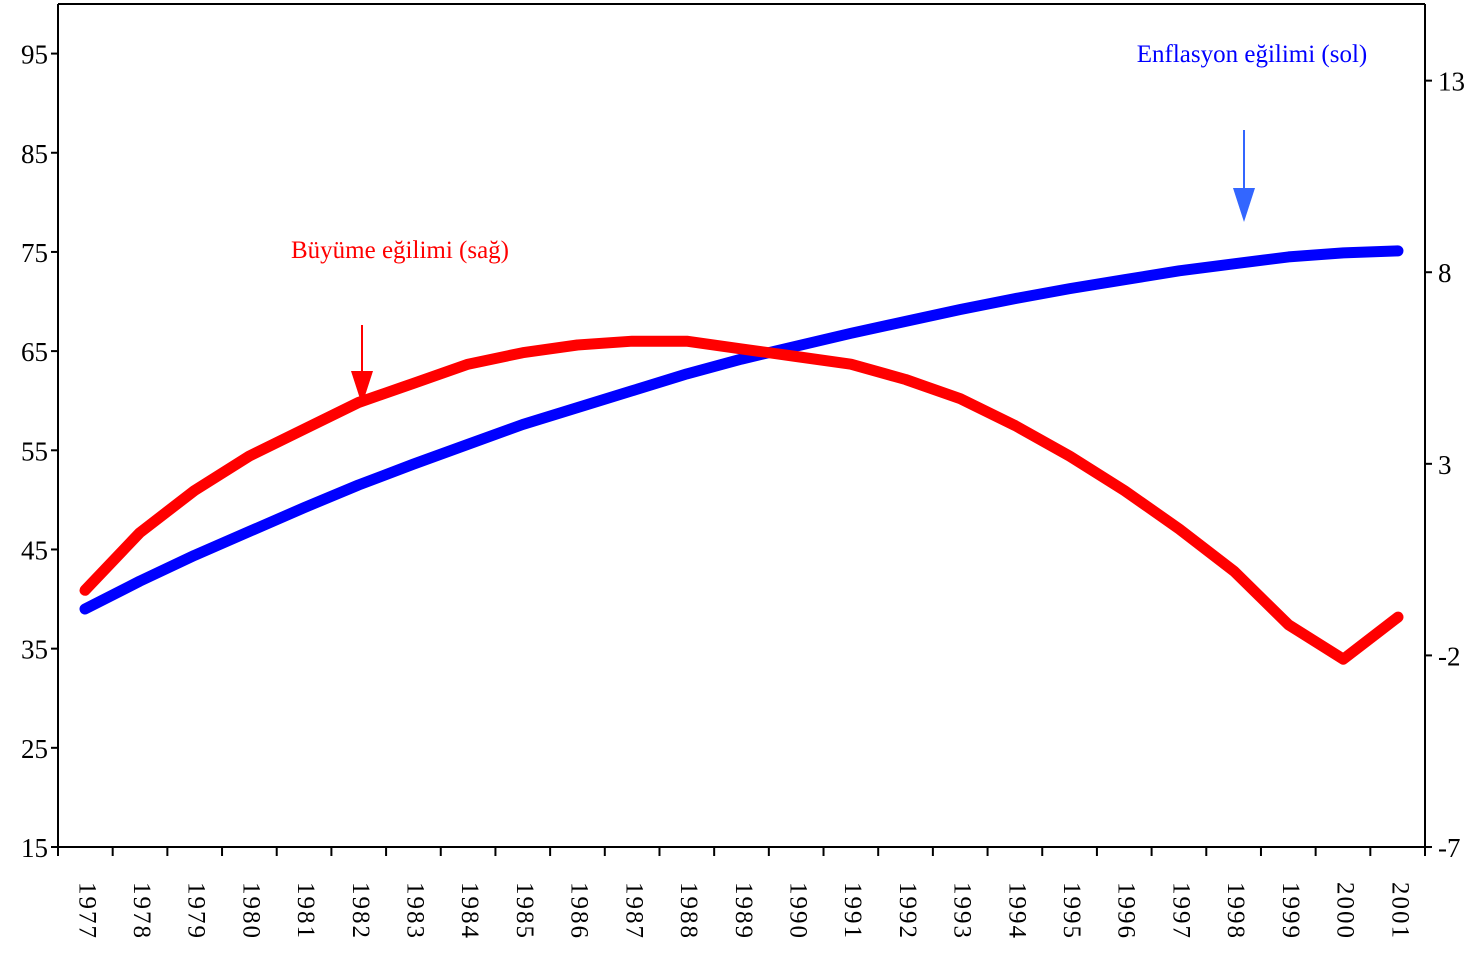  I want to click on left-tick-label: 55, so click(34, 451).